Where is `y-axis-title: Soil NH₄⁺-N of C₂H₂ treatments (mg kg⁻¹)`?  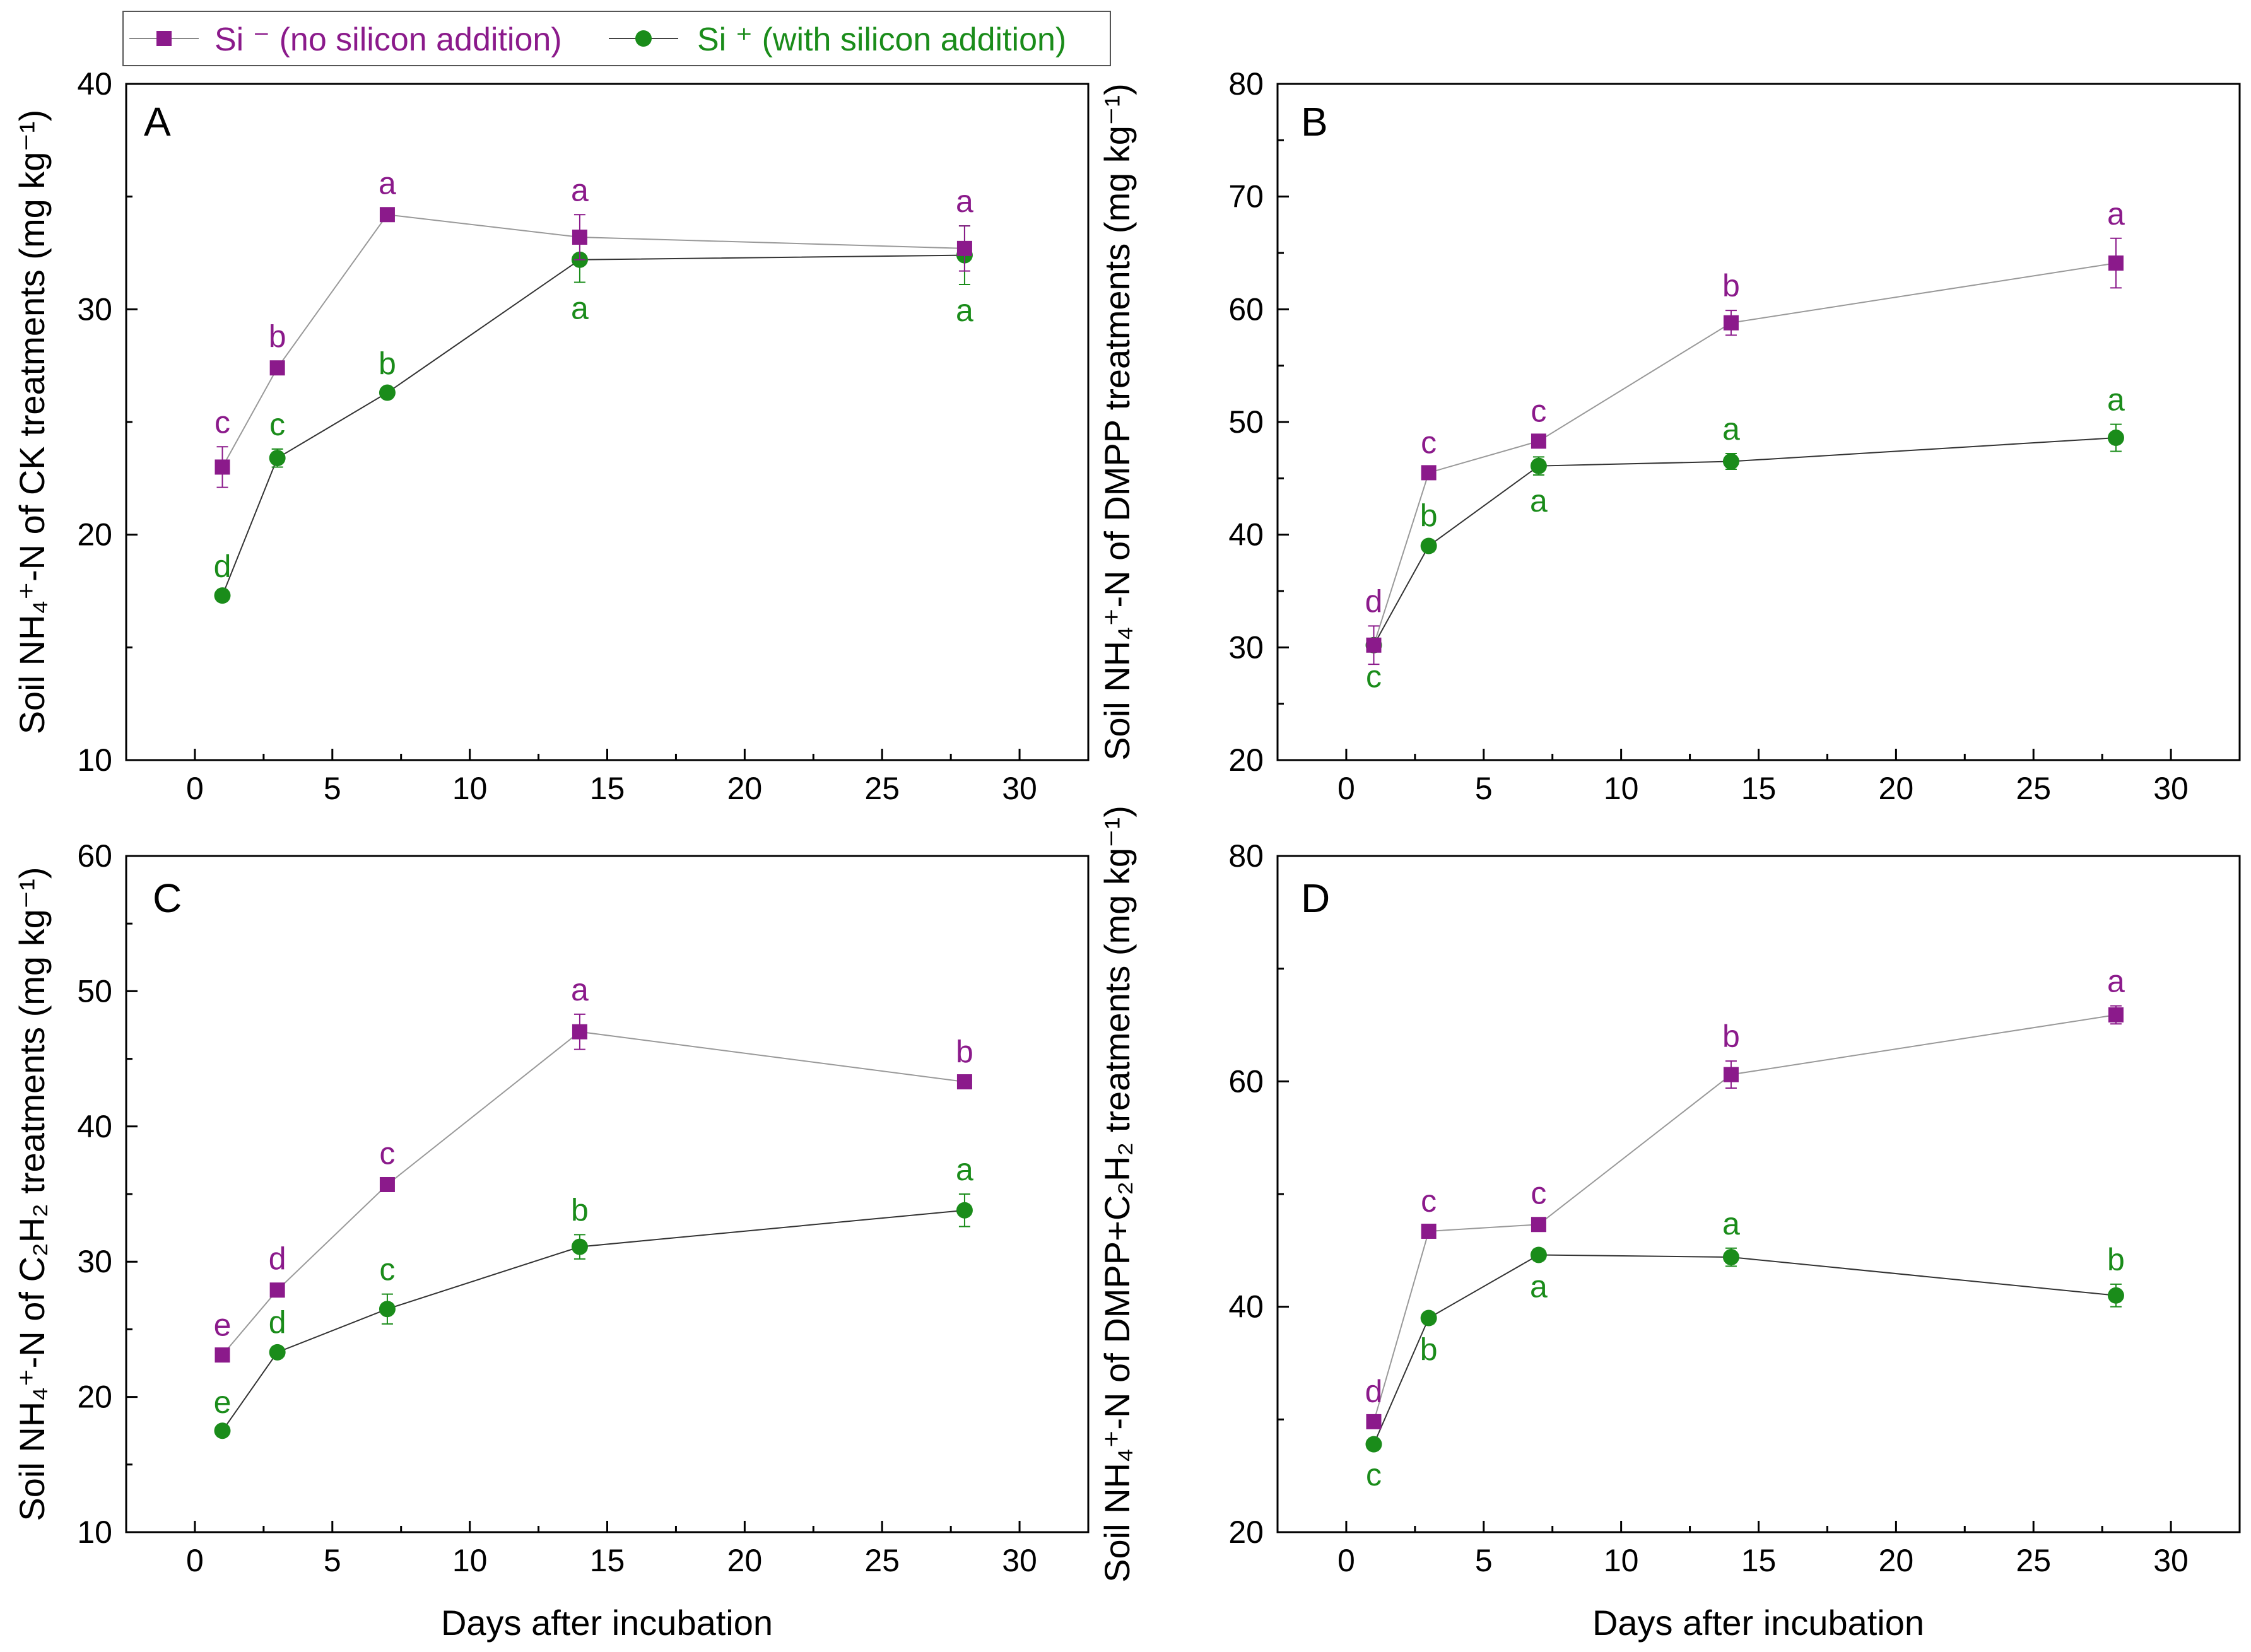 y-axis-title: Soil NH₄⁺-N of C₂H₂ treatments (mg kg⁻¹) is located at coordinates (32, 1194).